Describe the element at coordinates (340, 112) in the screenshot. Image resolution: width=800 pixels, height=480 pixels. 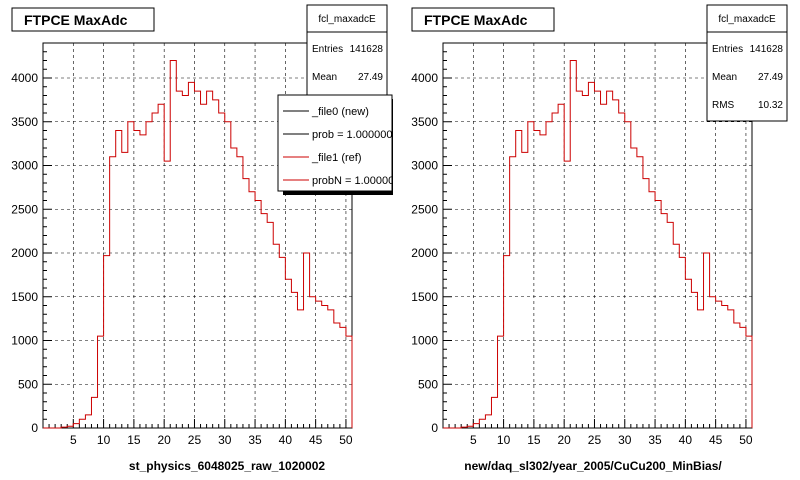
I see `legend-label-file0: _file0 (new)` at that location.